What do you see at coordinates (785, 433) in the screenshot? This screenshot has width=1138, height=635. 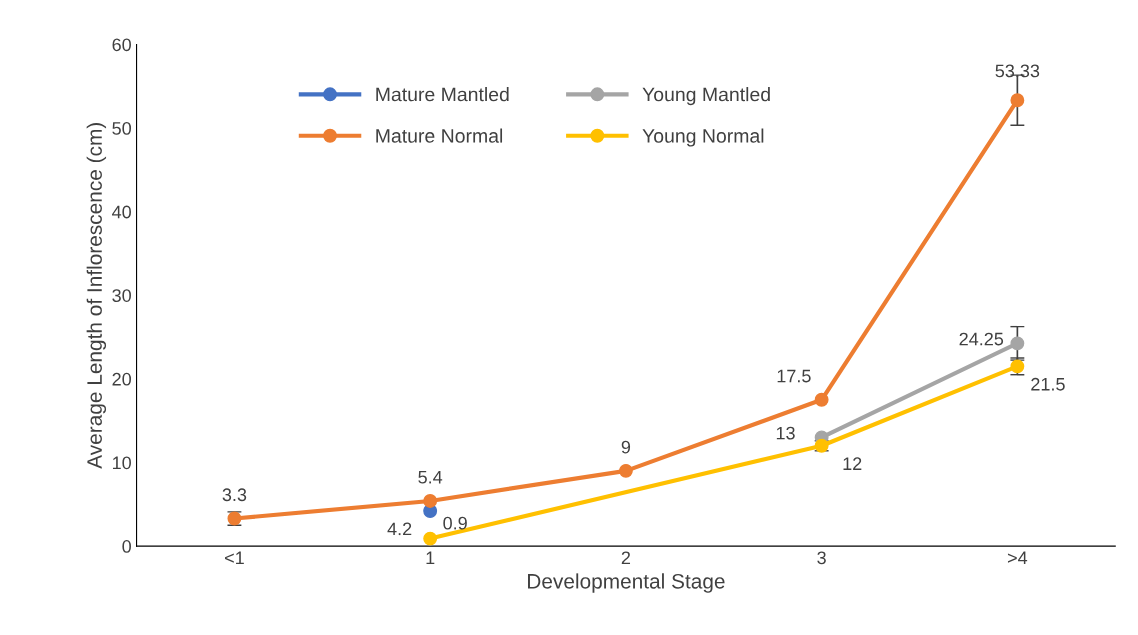 I see `data-label: 13` at bounding box center [785, 433].